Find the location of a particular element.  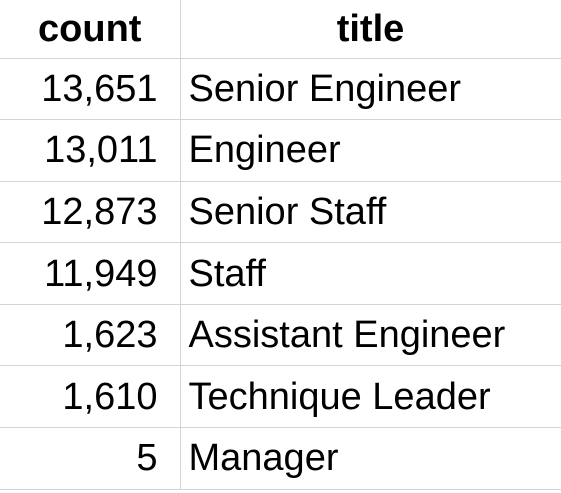

table-row: 13,651 Senior Engineer is located at coordinates (280, 89).